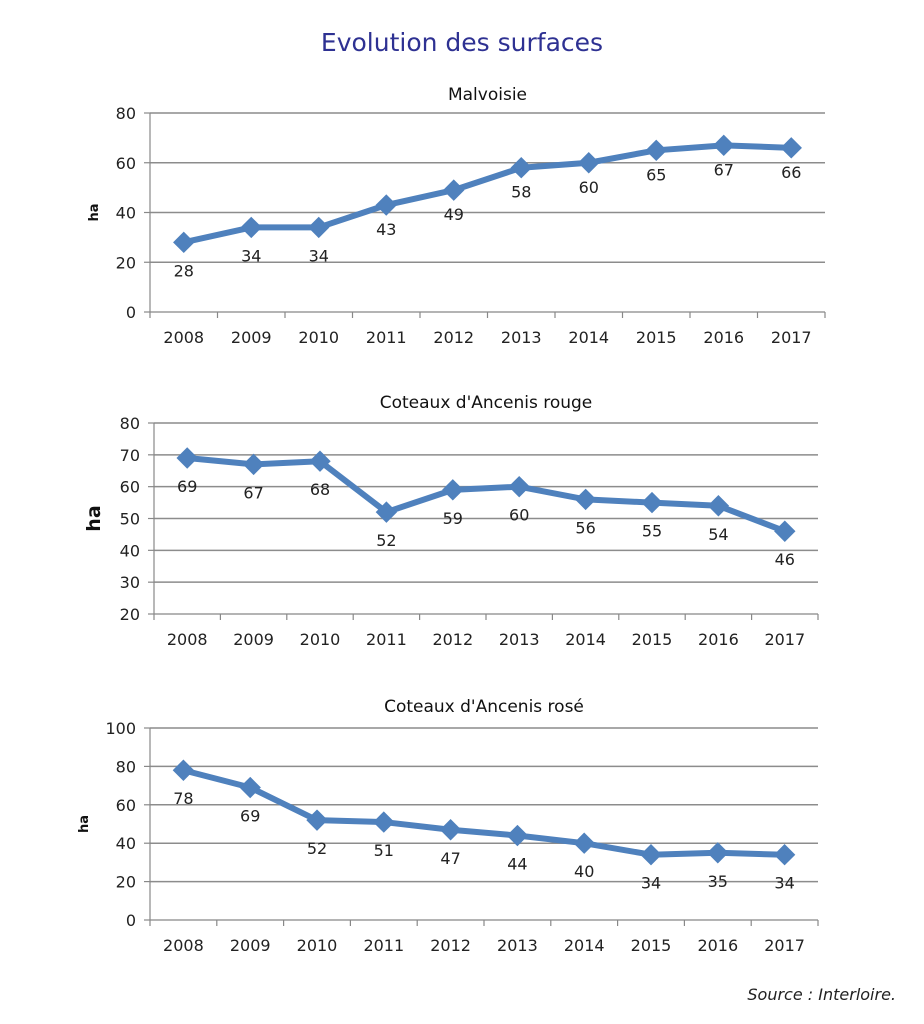  Describe the element at coordinates (517, 864) in the screenshot. I see `data-label: 44` at that location.